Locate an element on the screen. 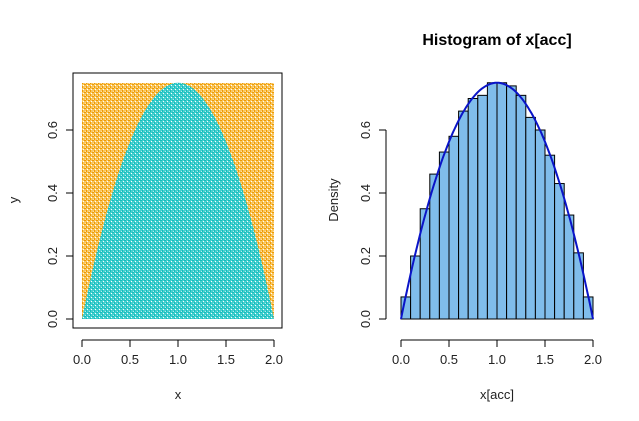 The width and height of the screenshot is (639, 421). chart-title: Histogram of x[acc] is located at coordinates (496, 40).